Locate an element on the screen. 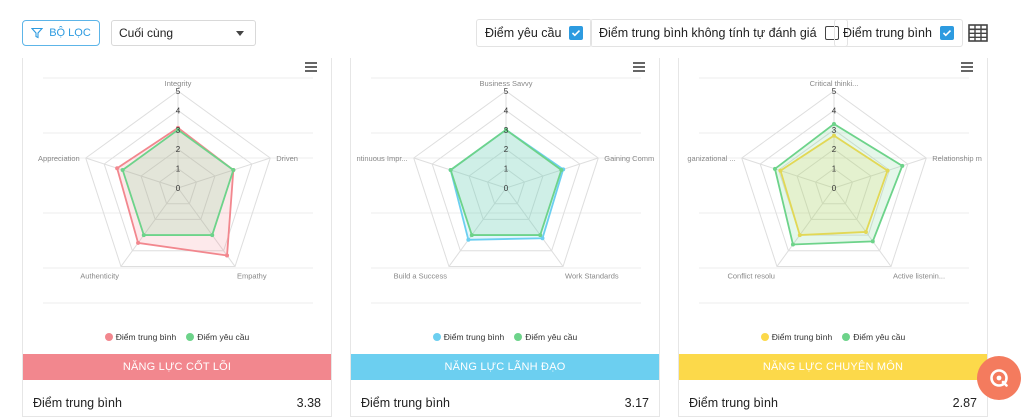 The width and height of the screenshot is (1024, 417). checkbox-unchecked-icon is located at coordinates (831, 33).